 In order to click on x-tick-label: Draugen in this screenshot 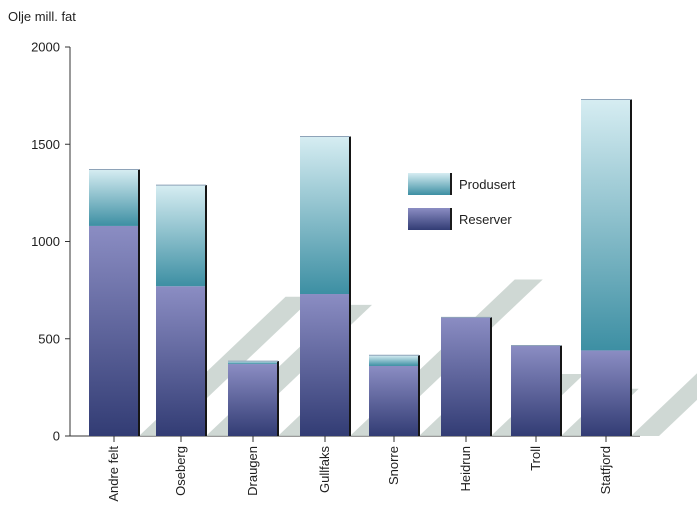, I will do `click(252, 471)`.